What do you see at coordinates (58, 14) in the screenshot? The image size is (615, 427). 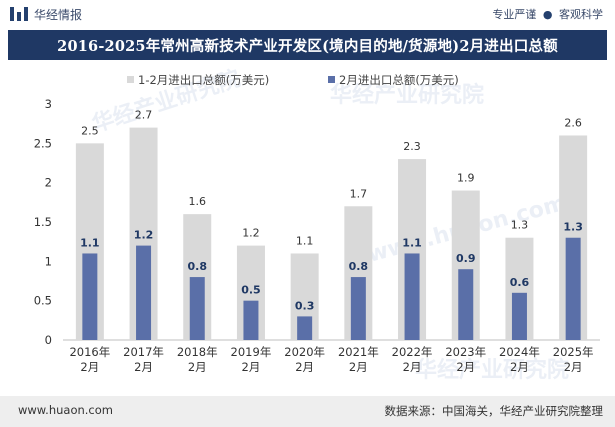 I see `brand-name: 华经情报` at bounding box center [58, 14].